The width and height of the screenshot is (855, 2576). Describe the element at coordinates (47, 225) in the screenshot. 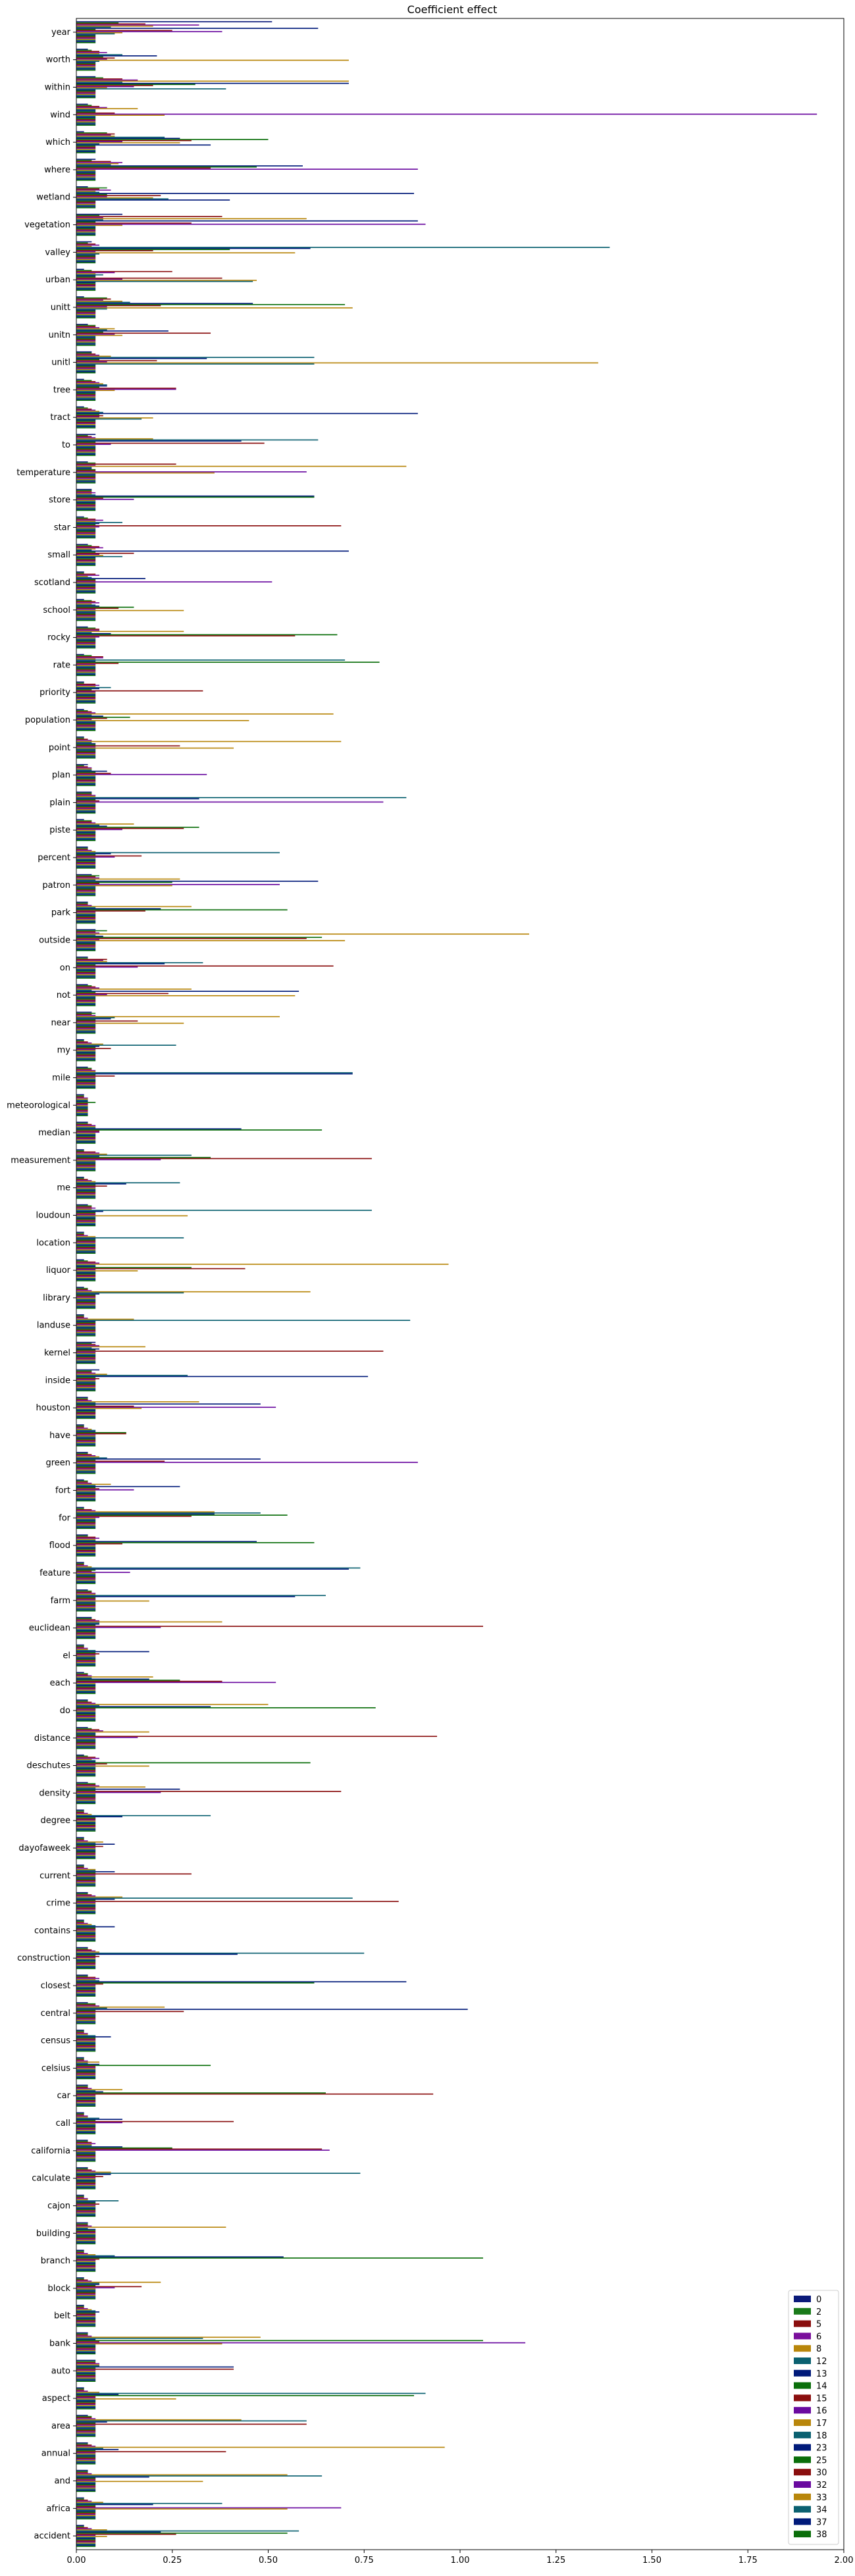

I see `y-tick-label-vegetation: vegetation` at that location.